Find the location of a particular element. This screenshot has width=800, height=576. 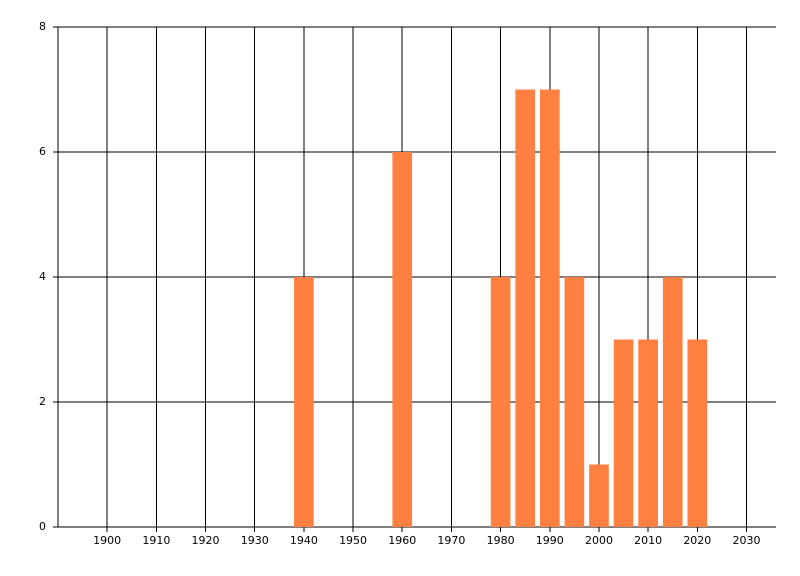

x-tick-label: 1900 is located at coordinates (107, 540).